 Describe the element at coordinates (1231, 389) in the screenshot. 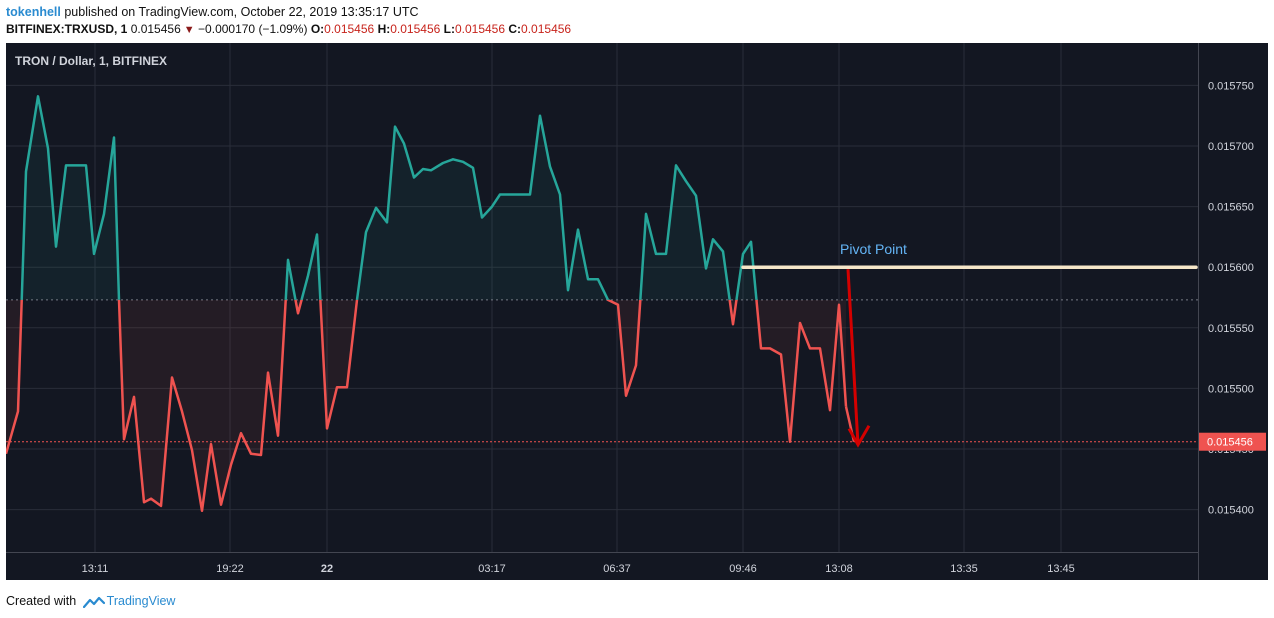

I see `y-tick-label: 0.015500` at that location.